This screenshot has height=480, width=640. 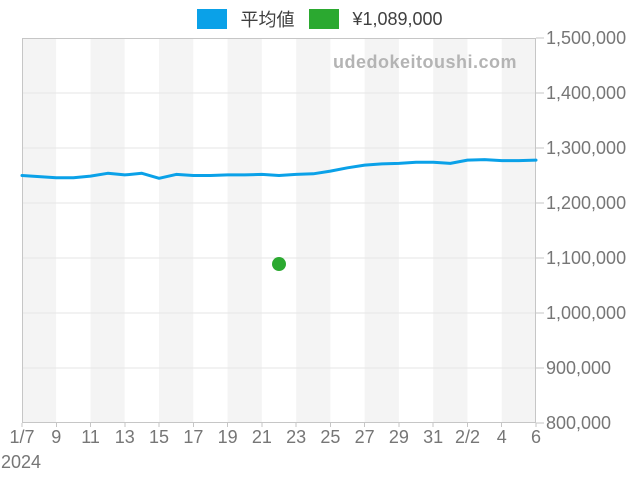 What do you see at coordinates (586, 258) in the screenshot?
I see `y-axis-label: 1,100,000` at bounding box center [586, 258].